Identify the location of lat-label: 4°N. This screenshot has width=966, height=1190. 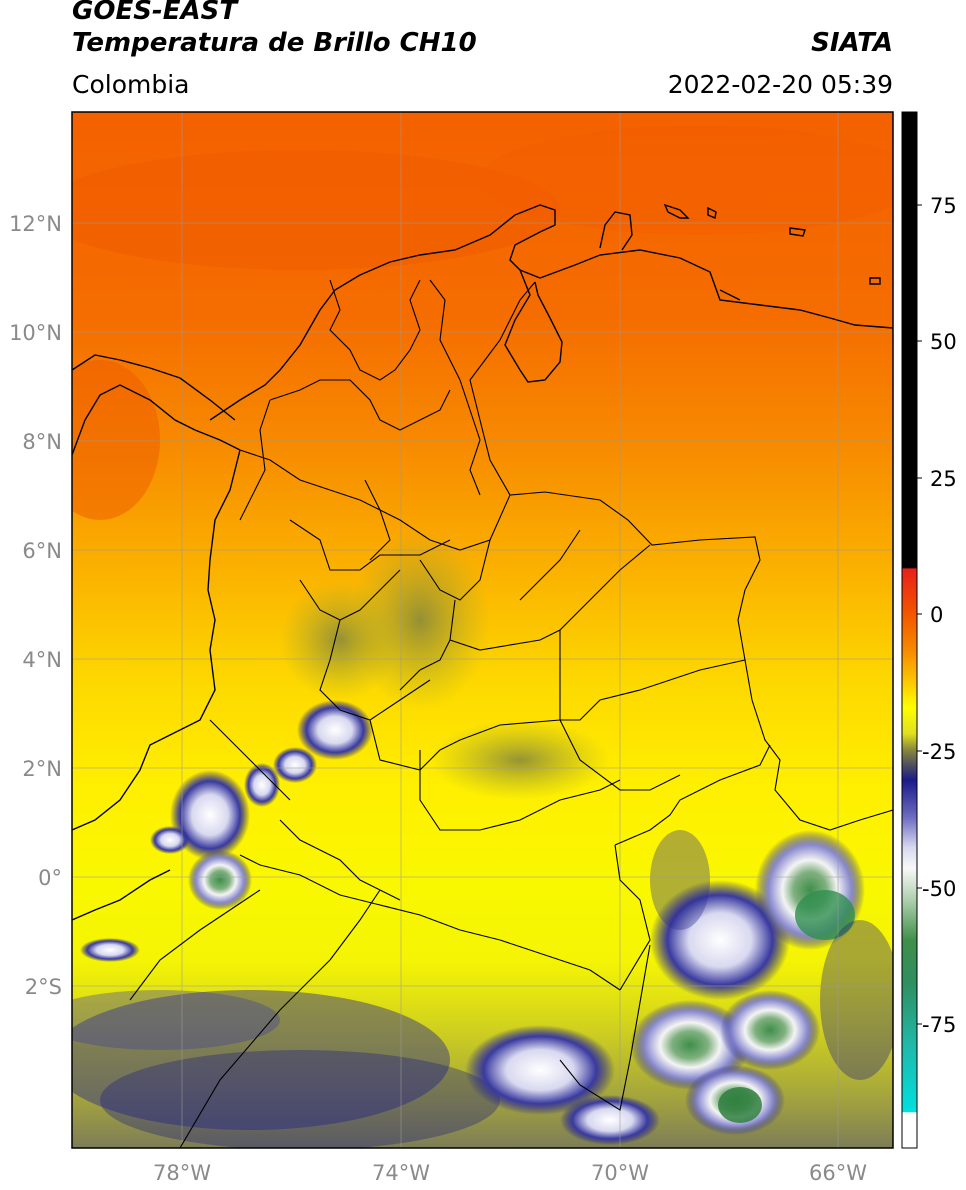
(42, 660).